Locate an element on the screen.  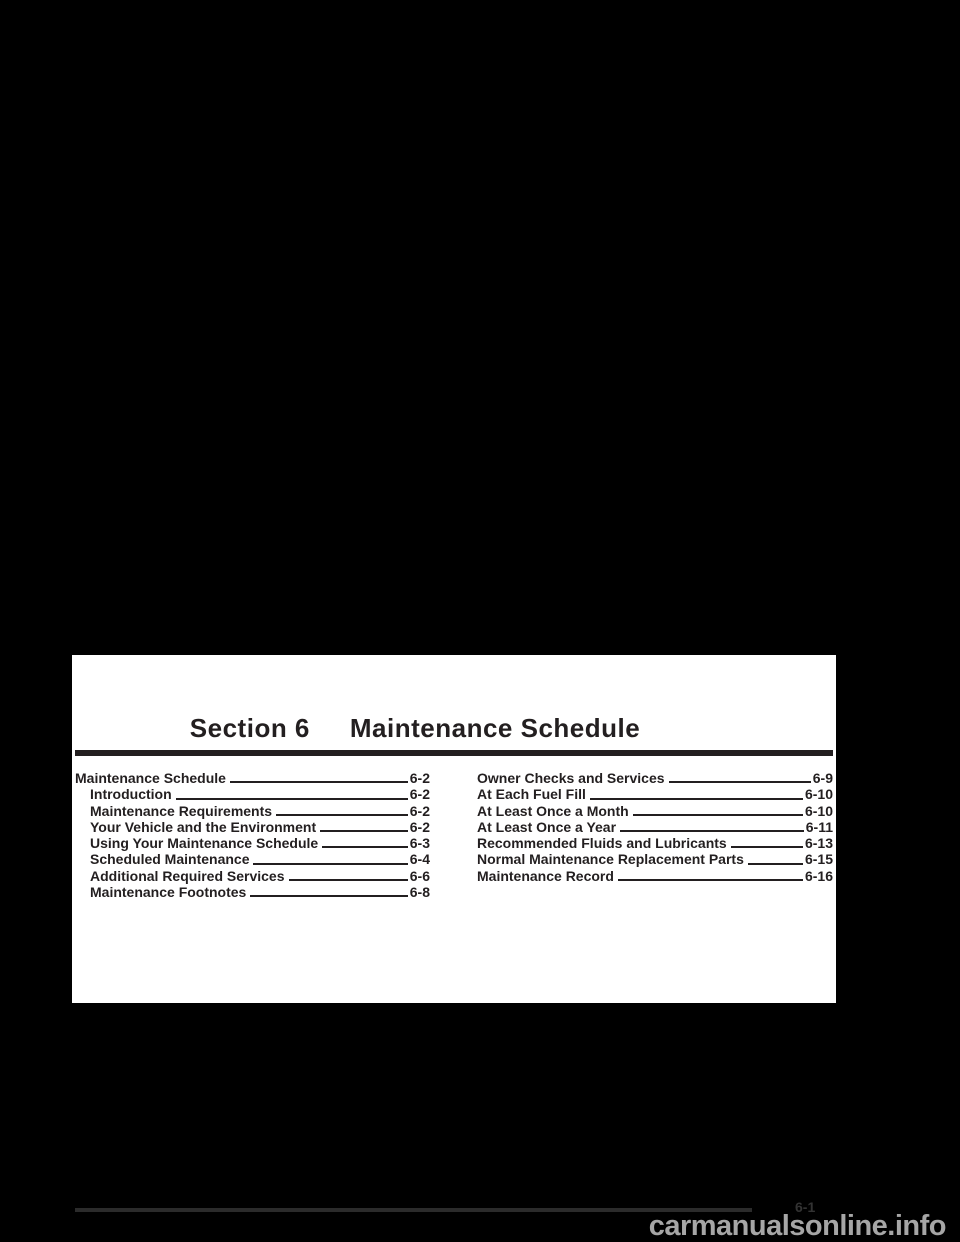
toc-entry-label: Maintenance Requirements is located at coordinates (181, 810).